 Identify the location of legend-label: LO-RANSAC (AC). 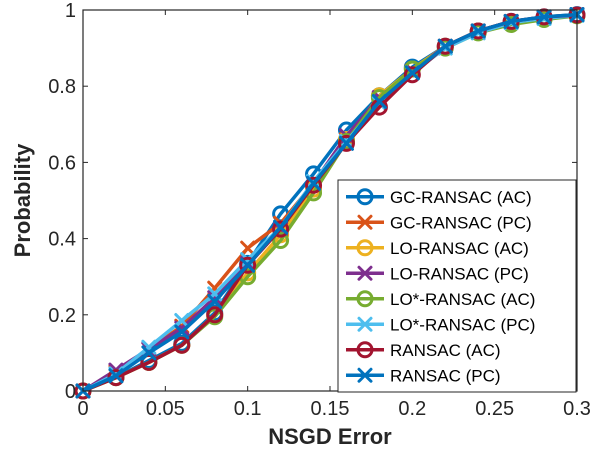
(459, 248).